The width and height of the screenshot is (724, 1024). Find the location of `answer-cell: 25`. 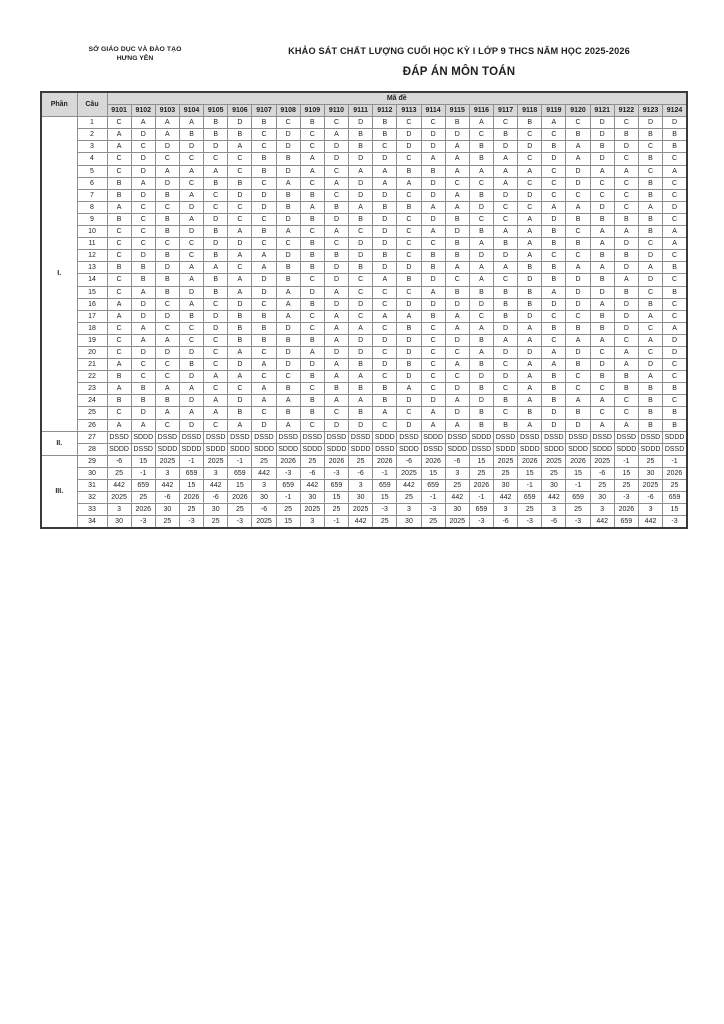

answer-cell: 25 is located at coordinates (554, 473).